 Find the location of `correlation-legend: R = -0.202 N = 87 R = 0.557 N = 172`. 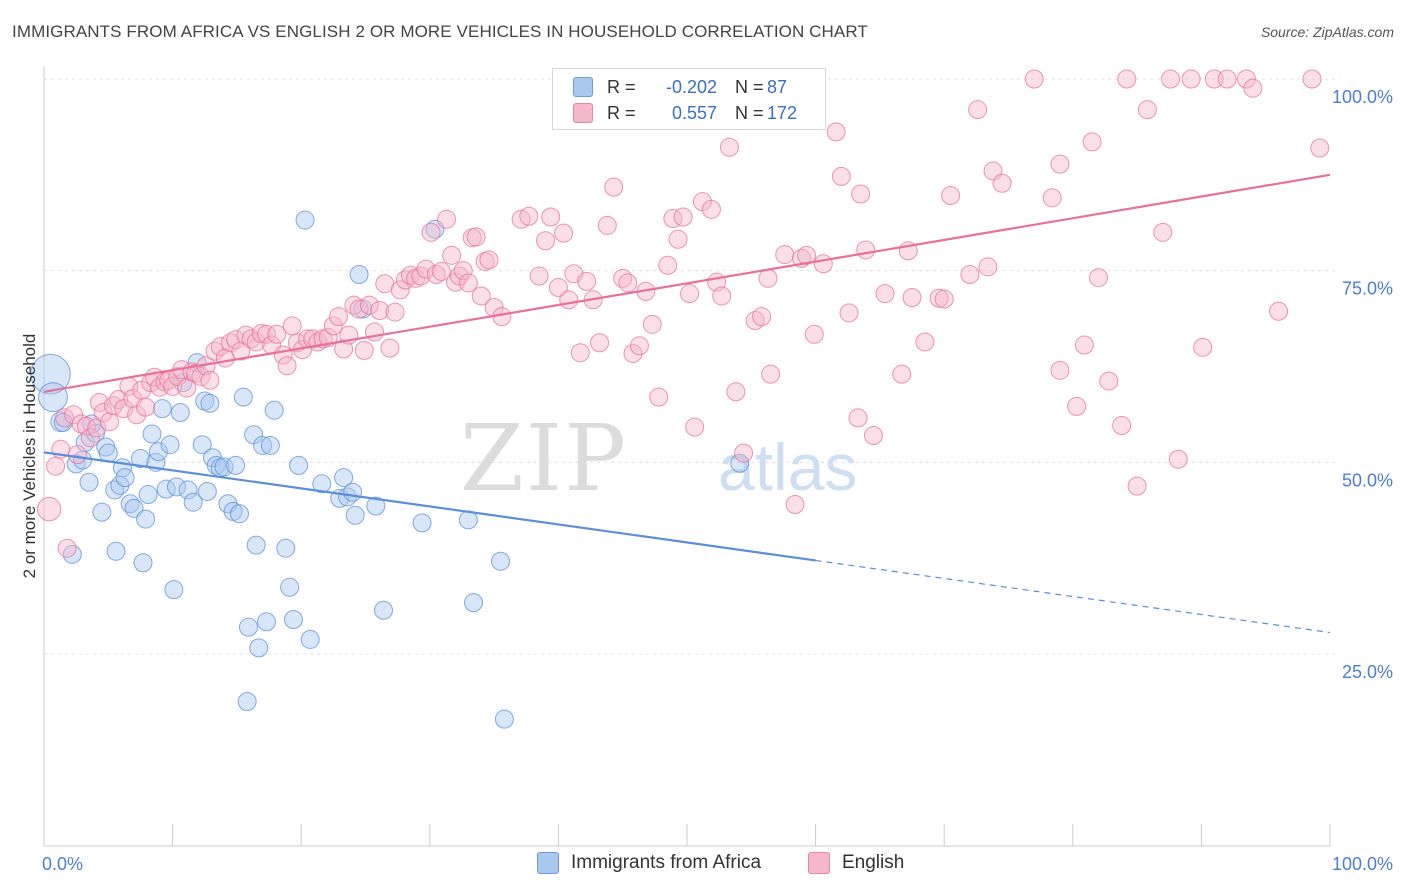

correlation-legend: R = -0.202 N = 87 R = 0.557 N = 172 is located at coordinates (689, 99).